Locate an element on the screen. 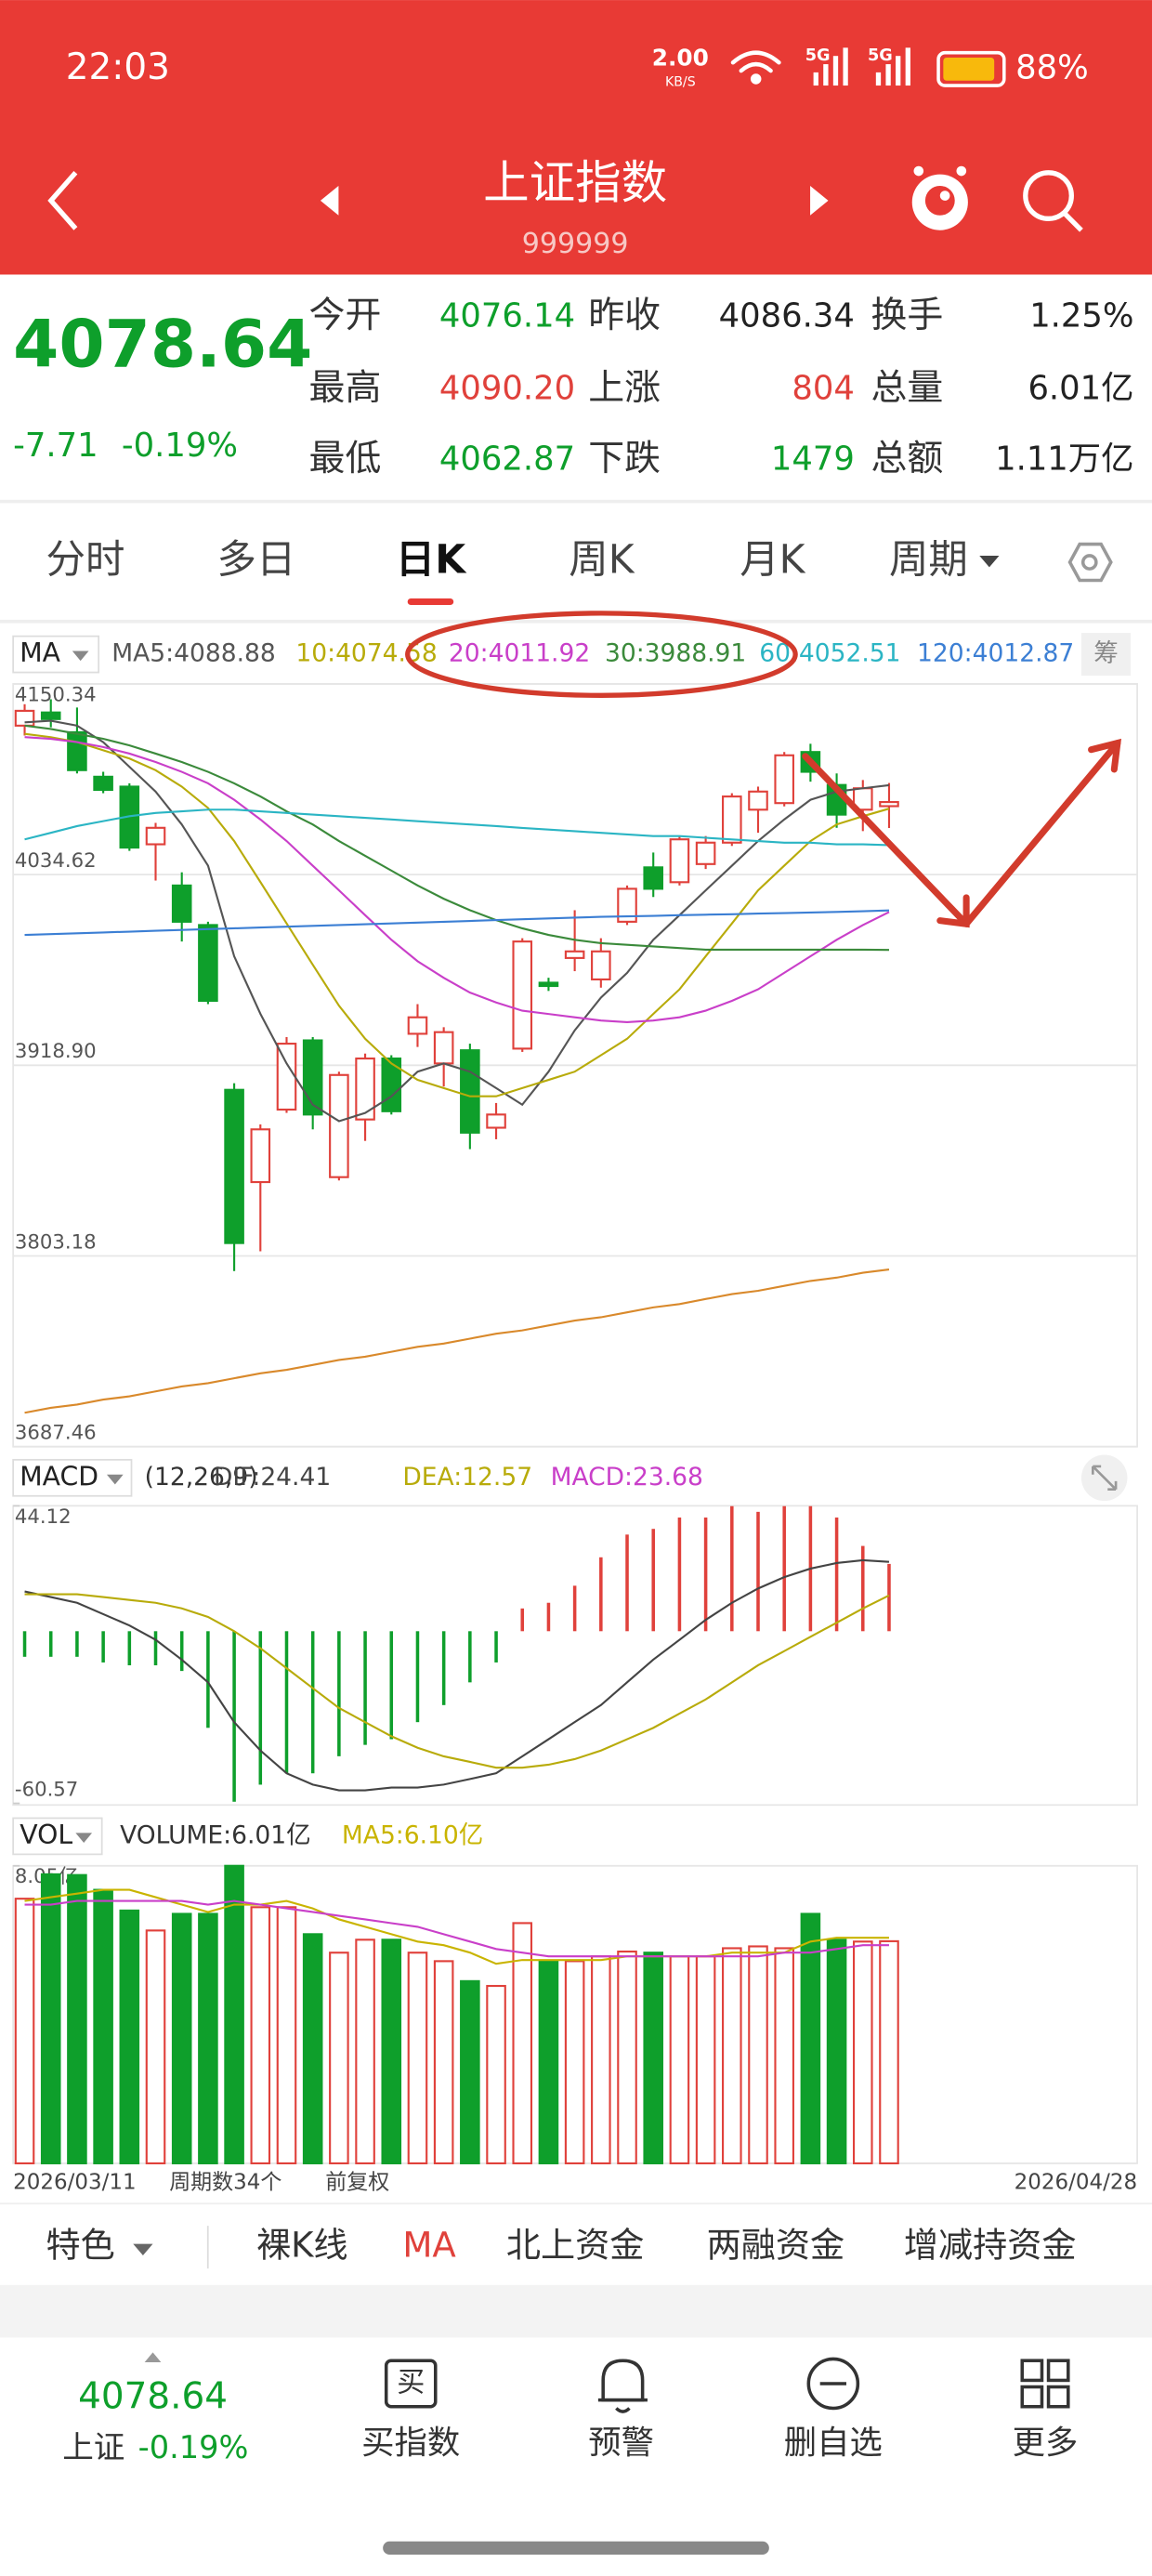  nav-label: 预警 is located at coordinates (621, 2443).